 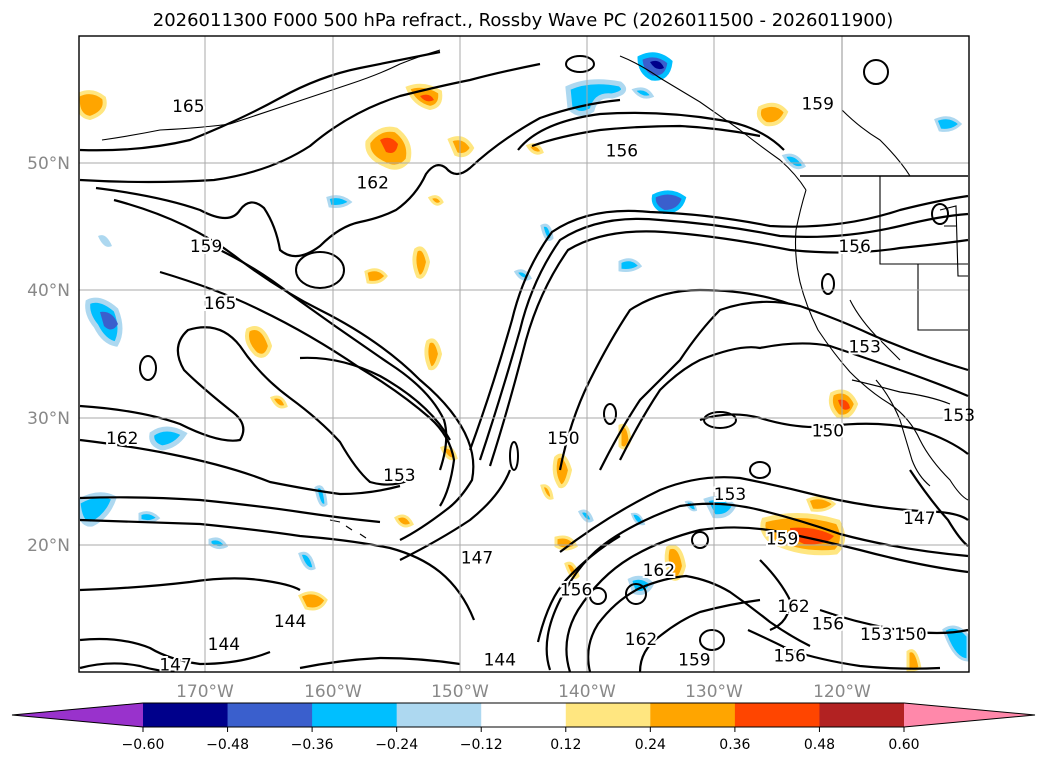 What do you see at coordinates (77, 715) in the screenshot?
I see `colorbar-extend-low` at bounding box center [77, 715].